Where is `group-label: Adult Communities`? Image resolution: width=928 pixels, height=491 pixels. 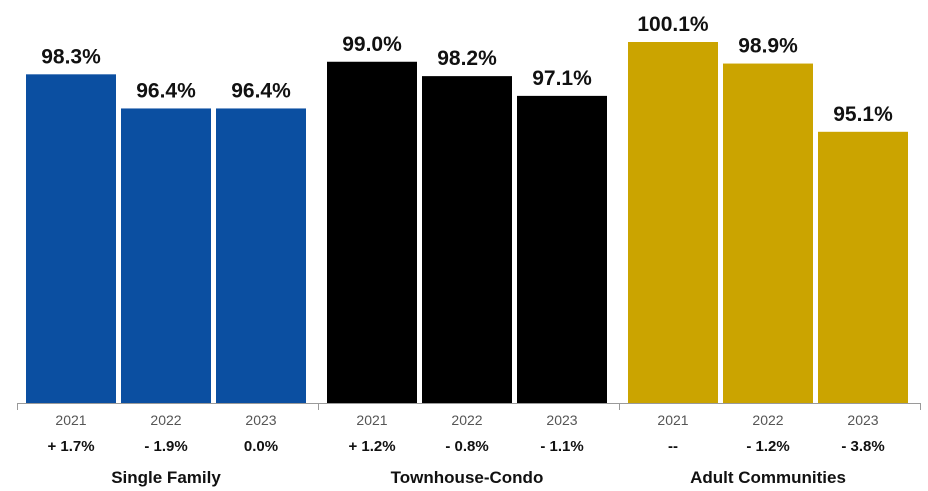 group-label: Adult Communities is located at coordinates (768, 477).